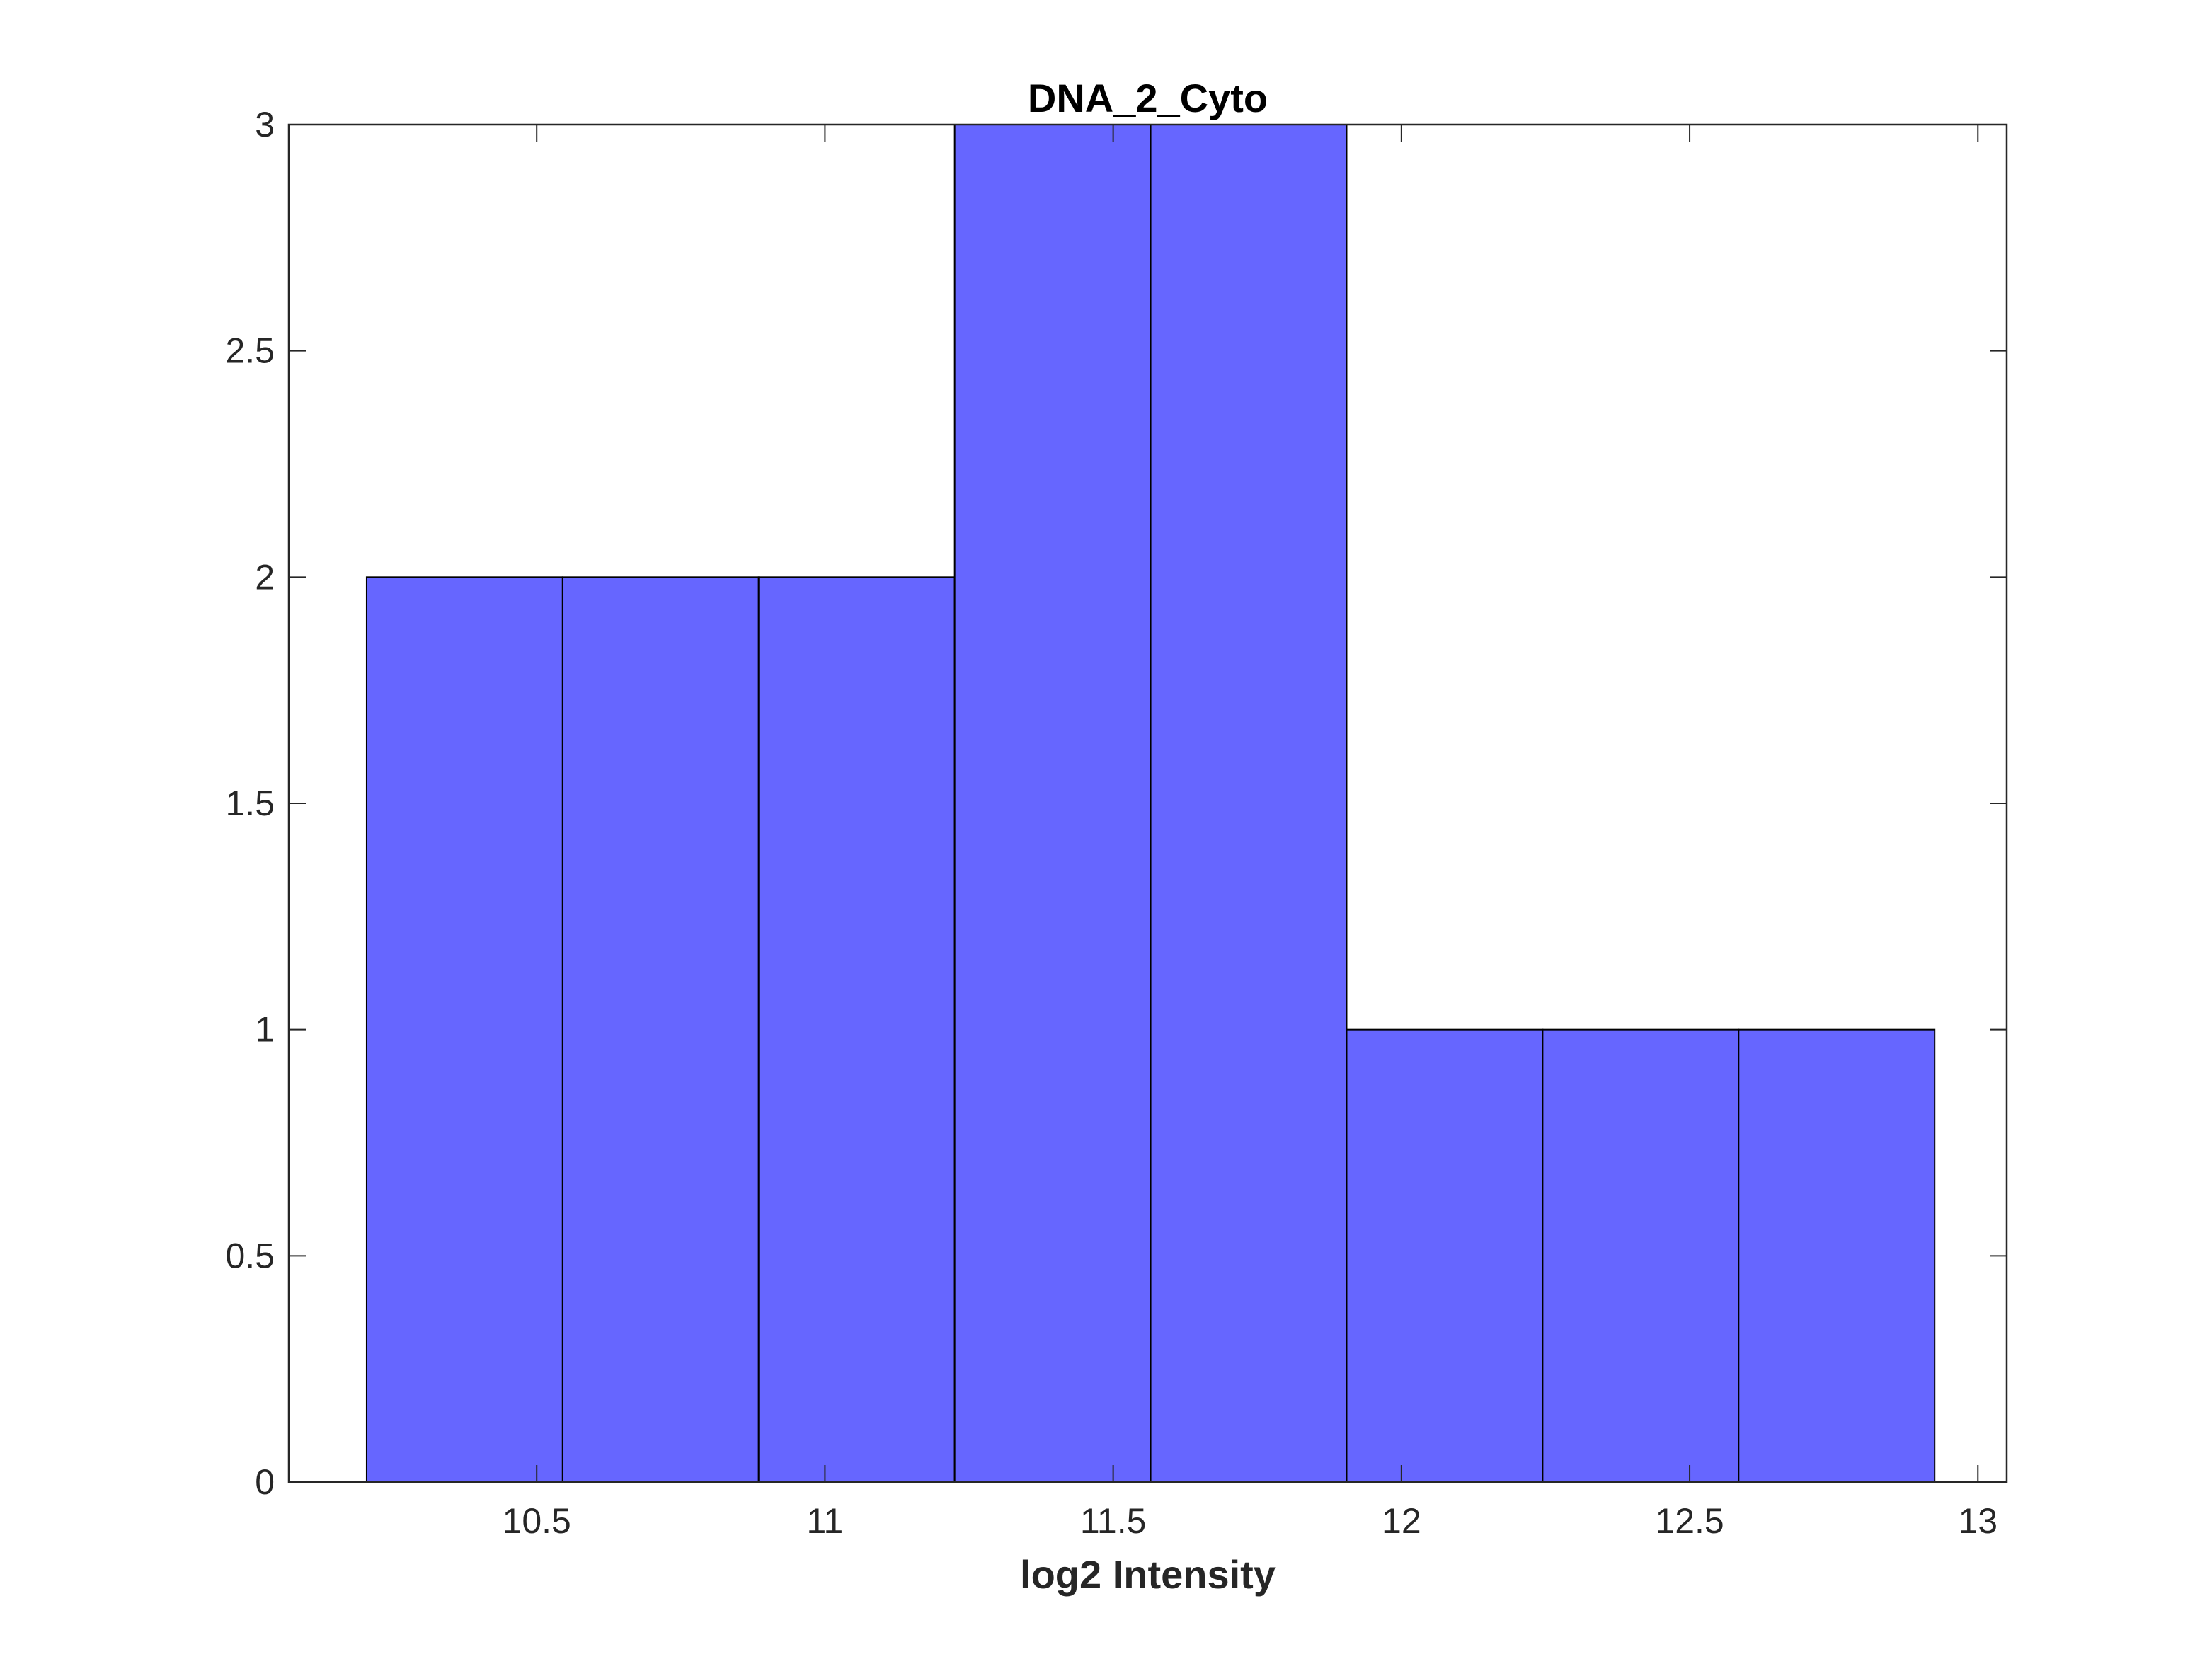 This screenshot has width=2212, height=1659. Describe the element at coordinates (1148, 98) in the screenshot. I see `chart-title: DNA_2_Cyto` at that location.